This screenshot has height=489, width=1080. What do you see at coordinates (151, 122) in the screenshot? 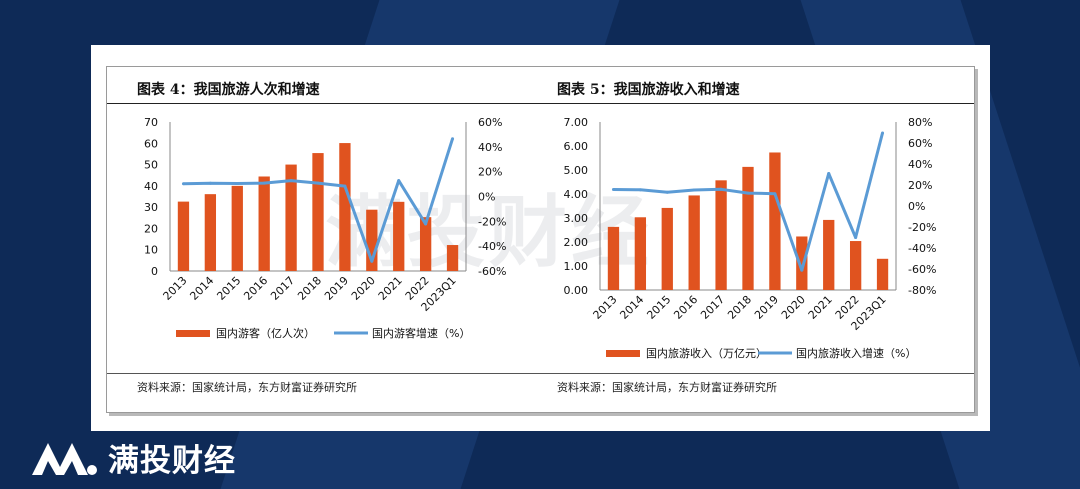
I see `y-left-tick-label: 70` at bounding box center [151, 122].